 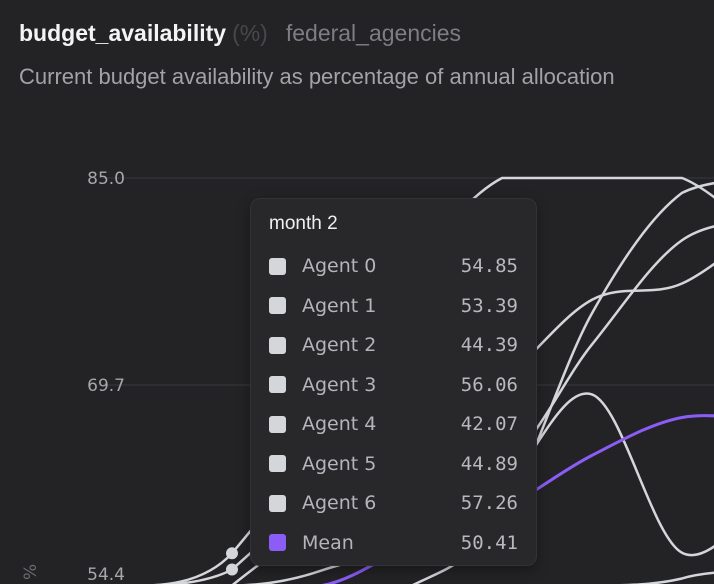 What do you see at coordinates (393, 464) in the screenshot?
I see `tooltip-row: Agent 5 44.89` at bounding box center [393, 464].